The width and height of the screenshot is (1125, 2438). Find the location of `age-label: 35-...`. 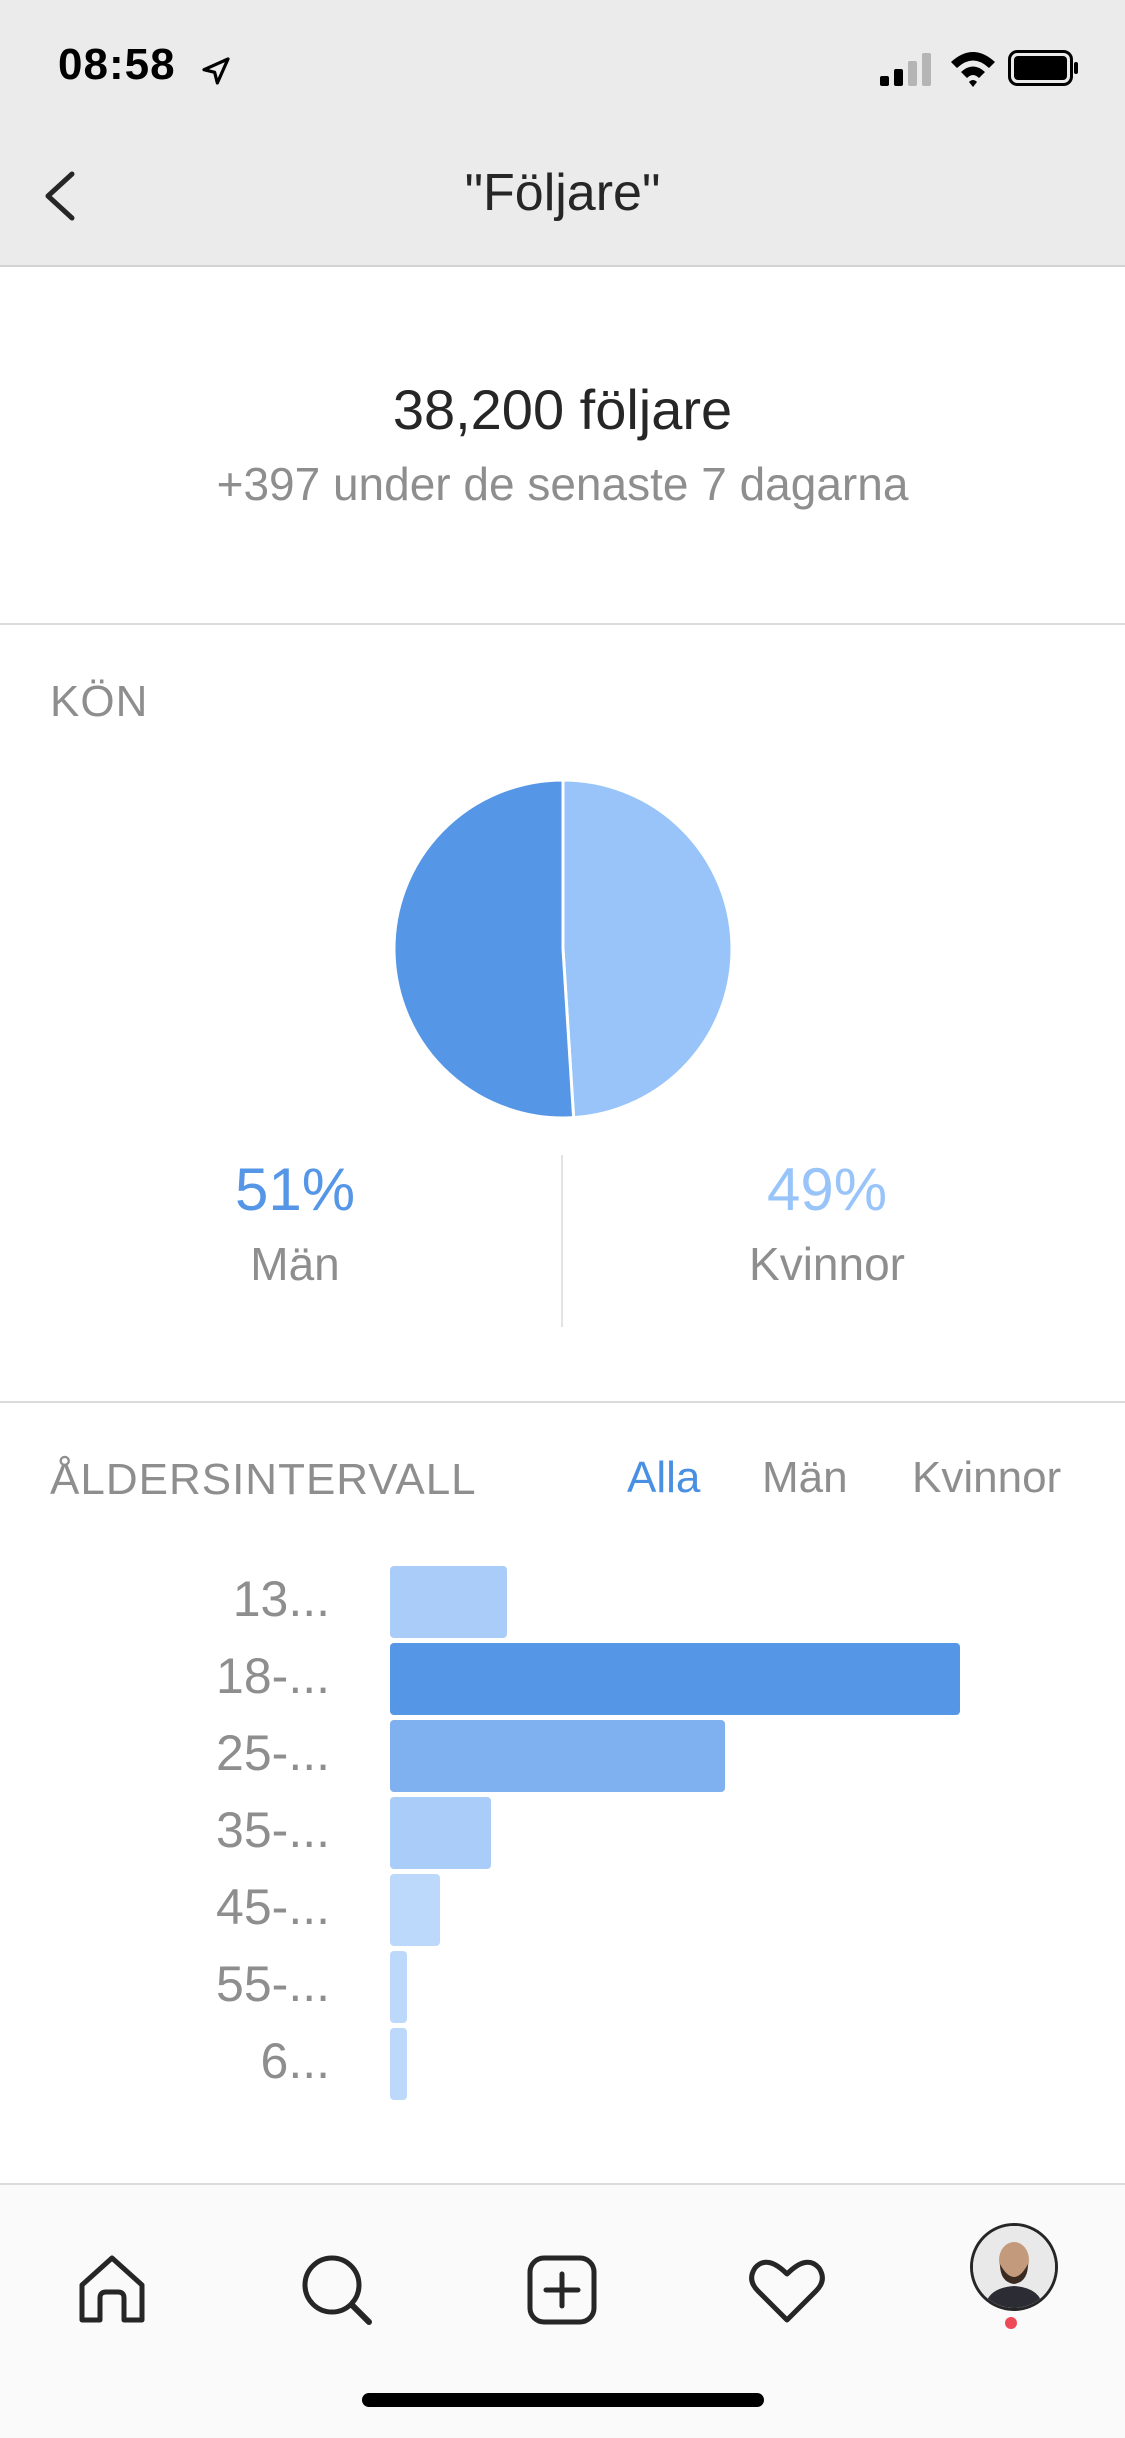

age-label: 35-... is located at coordinates (273, 1830).